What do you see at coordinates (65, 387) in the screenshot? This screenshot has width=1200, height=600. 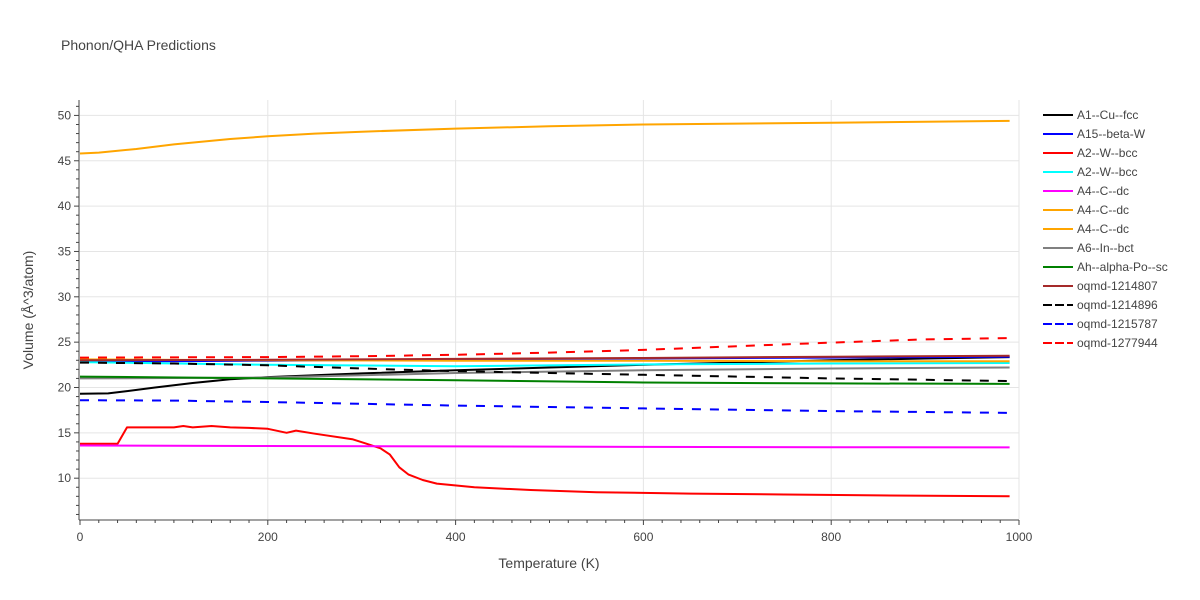 I see `y-tick-label: 20` at bounding box center [65, 387].